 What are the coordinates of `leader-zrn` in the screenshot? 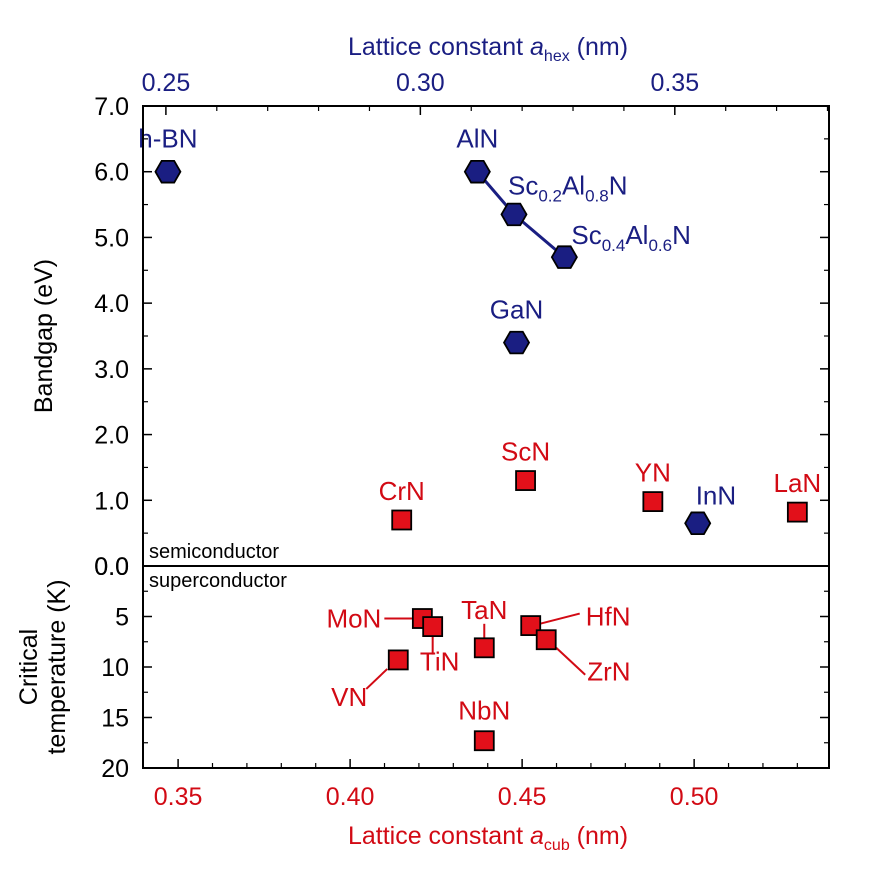 It's located at (570, 661).